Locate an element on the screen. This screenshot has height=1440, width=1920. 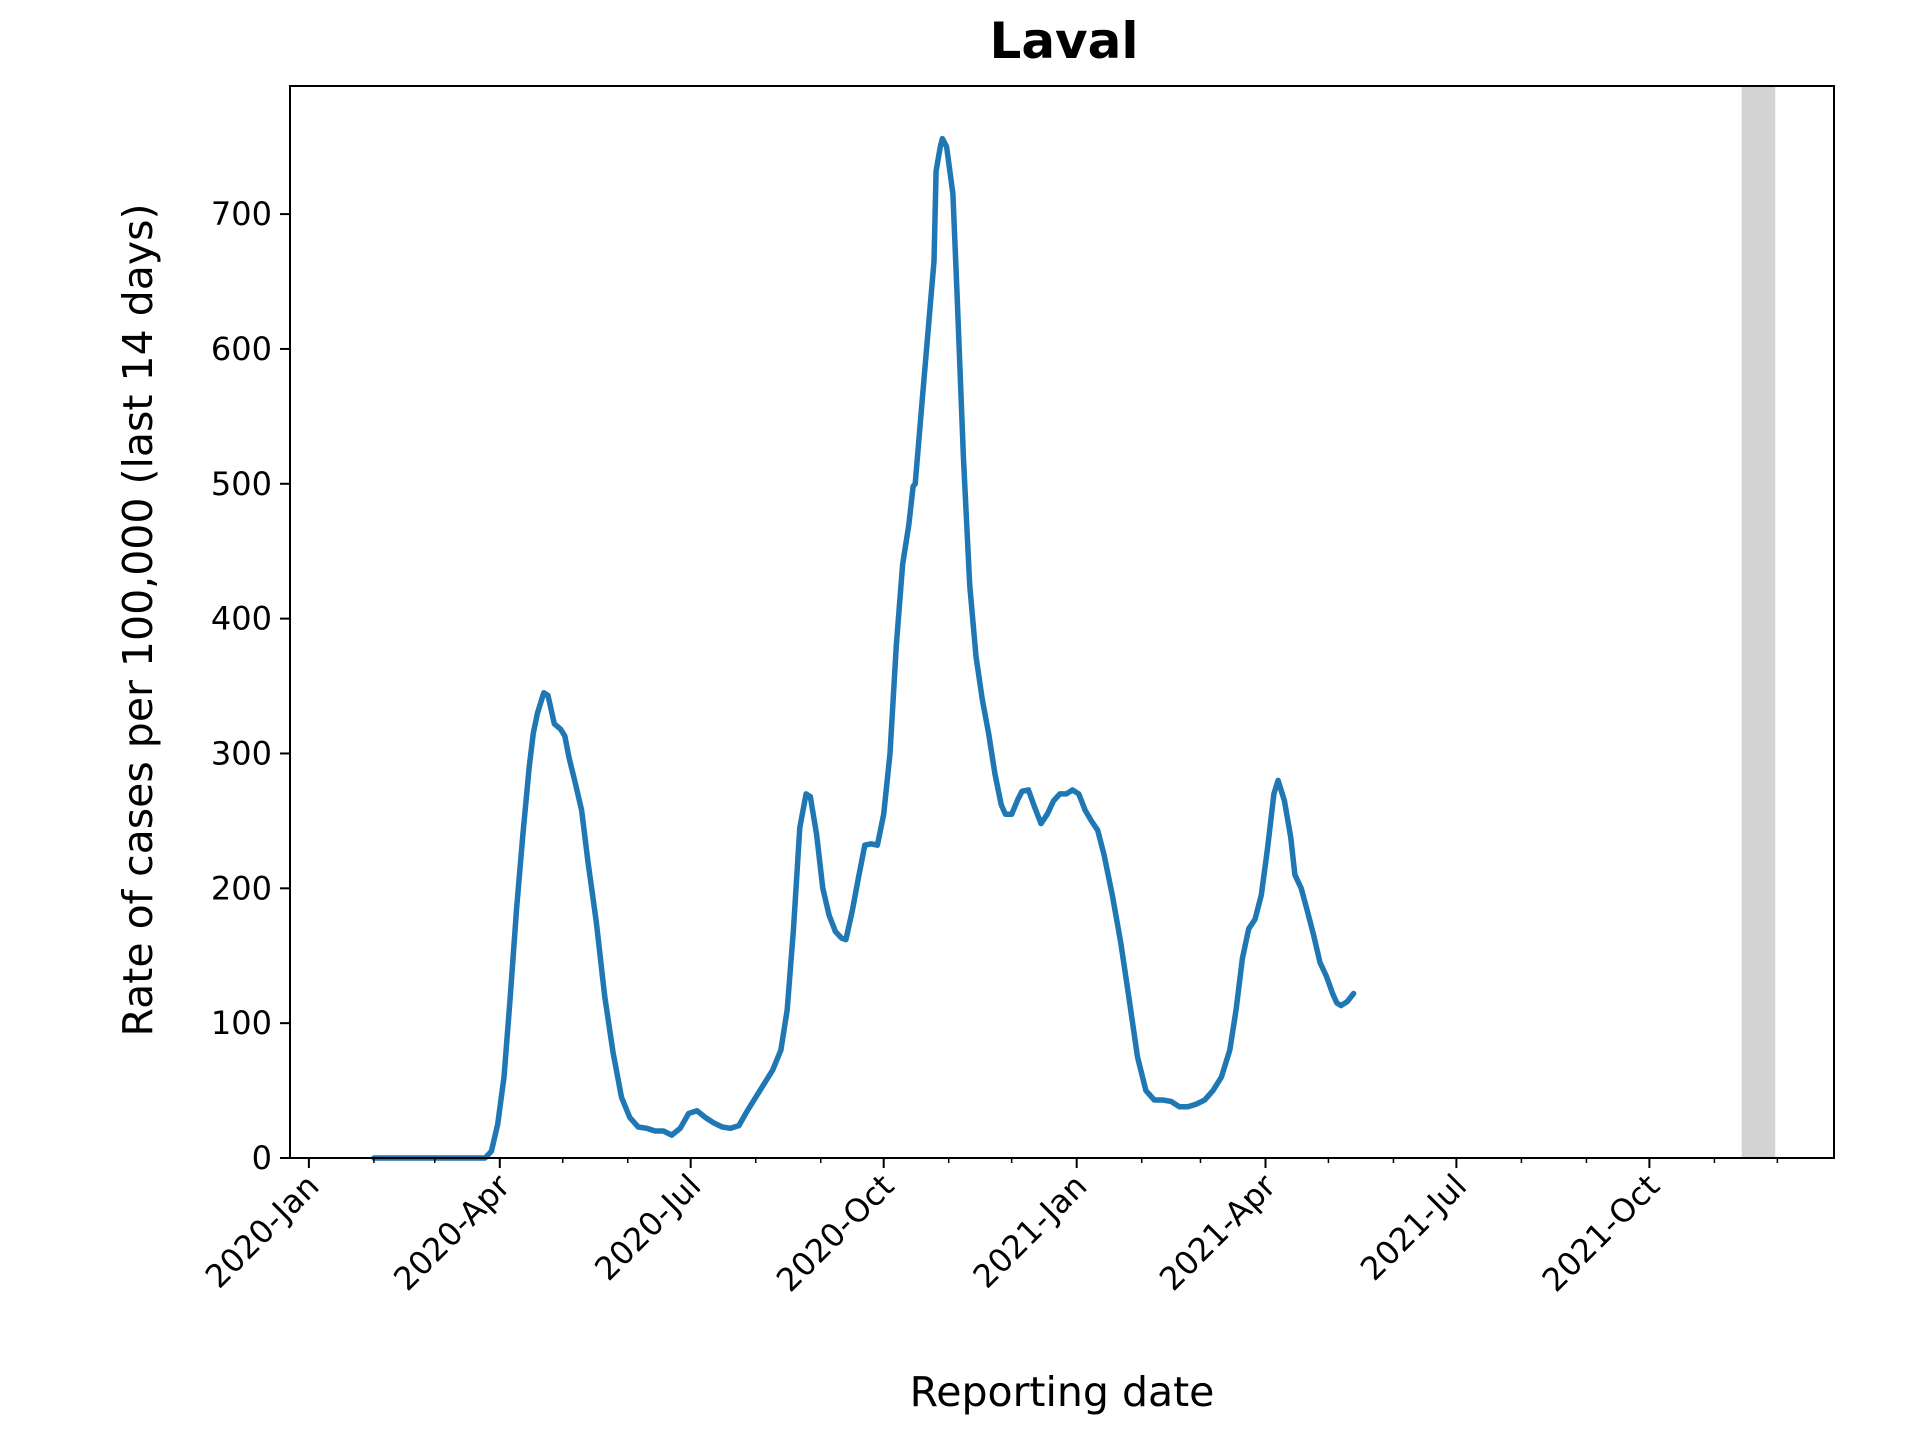
y-tick-label: 300 is located at coordinates (241, 753).